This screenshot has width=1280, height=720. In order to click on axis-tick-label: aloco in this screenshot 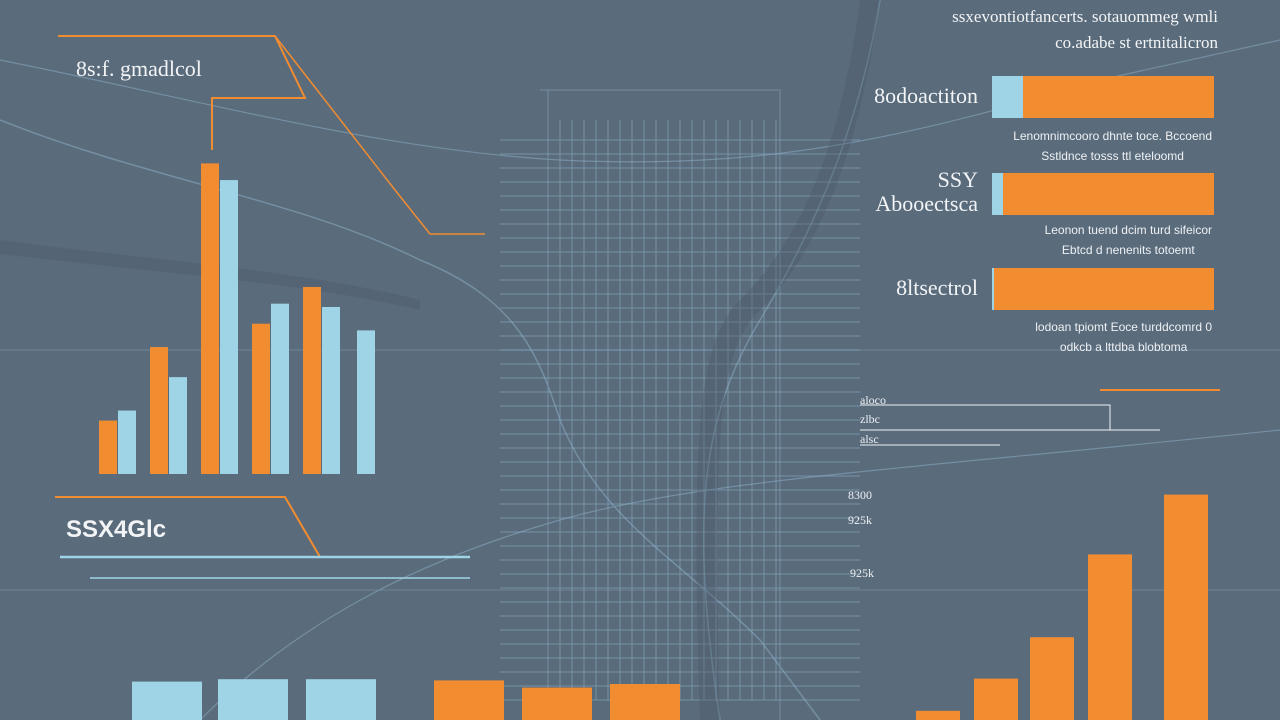, I will do `click(873, 400)`.